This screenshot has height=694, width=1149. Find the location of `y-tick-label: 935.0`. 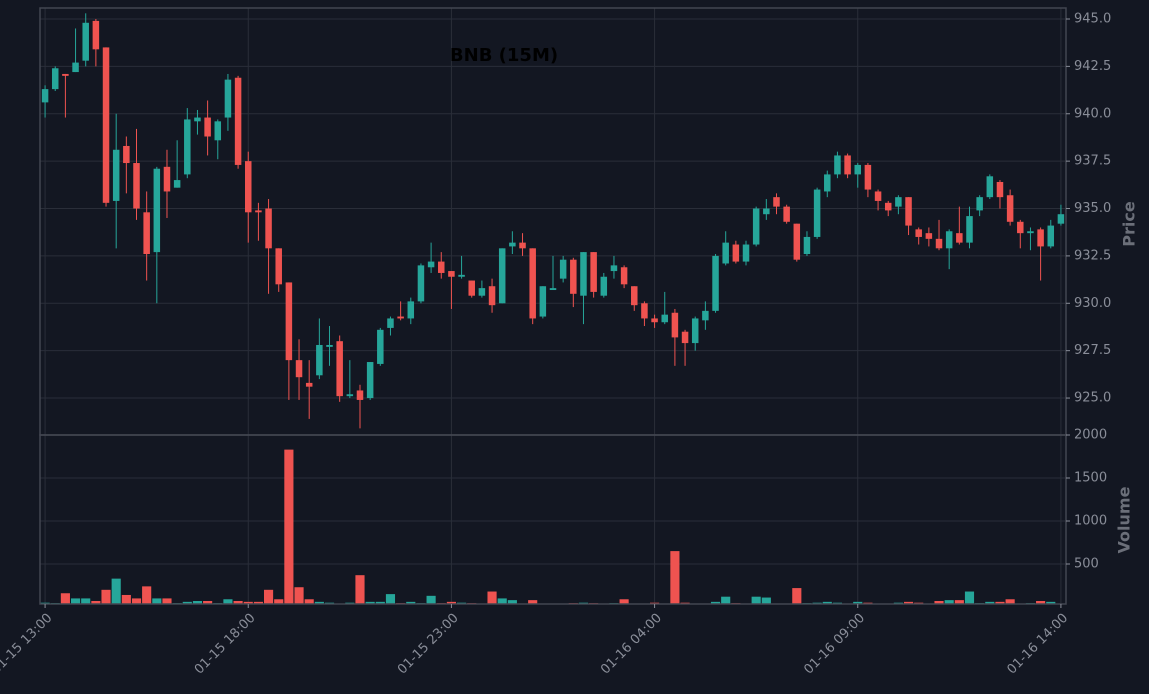

y-tick-label: 935.0 is located at coordinates (1092, 208).